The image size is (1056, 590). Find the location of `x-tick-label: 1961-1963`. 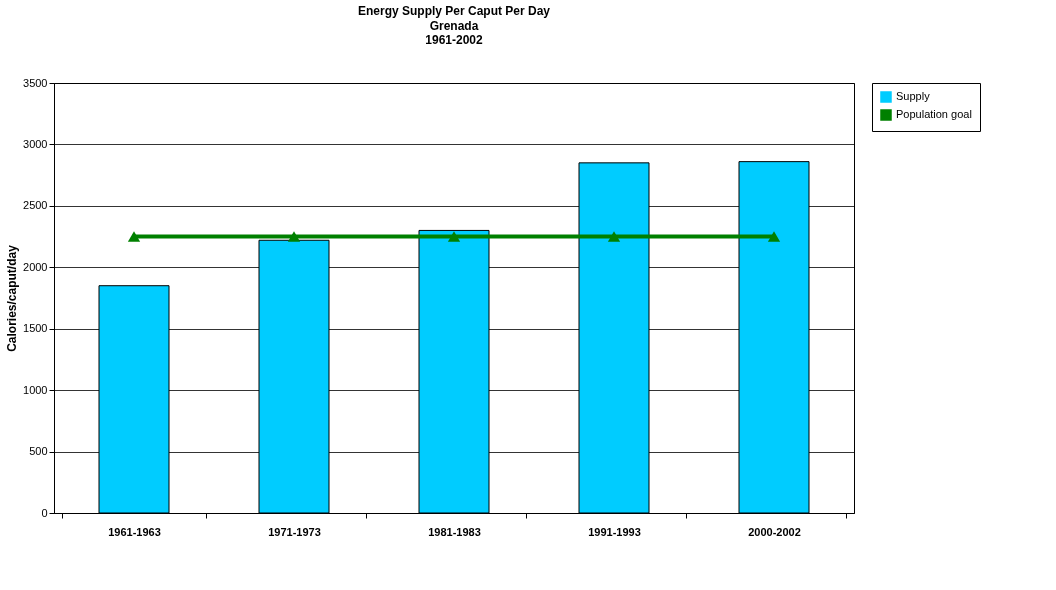

x-tick-label: 1961-1963 is located at coordinates (134, 531).